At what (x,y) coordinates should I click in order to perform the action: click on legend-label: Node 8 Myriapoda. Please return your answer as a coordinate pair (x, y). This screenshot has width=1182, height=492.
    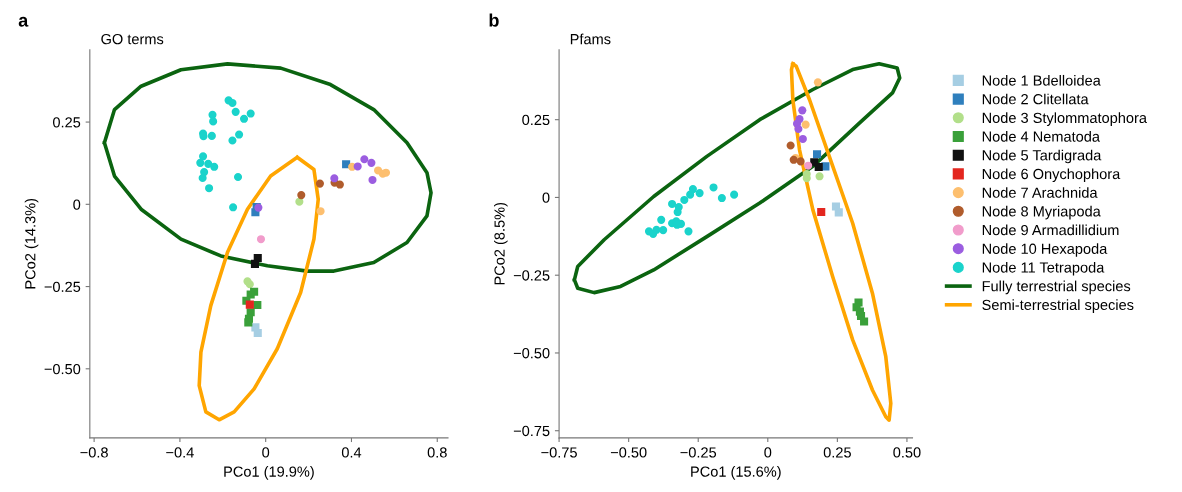
    Looking at the image, I should click on (1041, 212).